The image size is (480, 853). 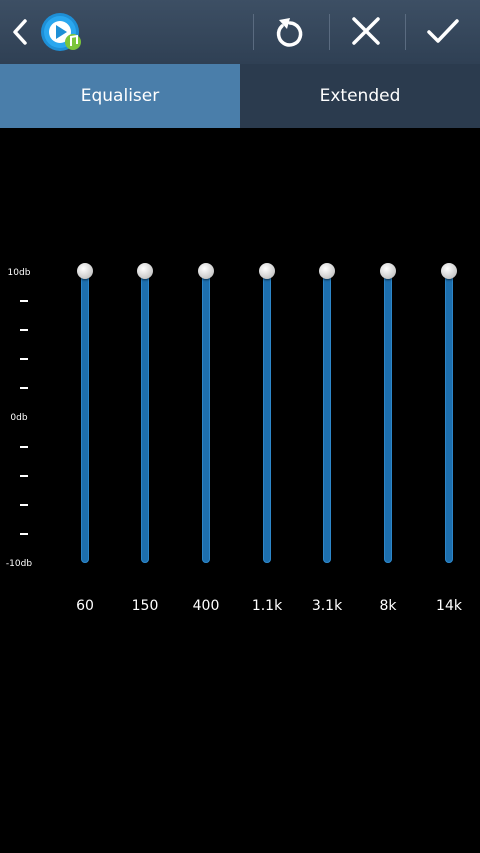 I want to click on band-label: 14k, so click(x=449, y=606).